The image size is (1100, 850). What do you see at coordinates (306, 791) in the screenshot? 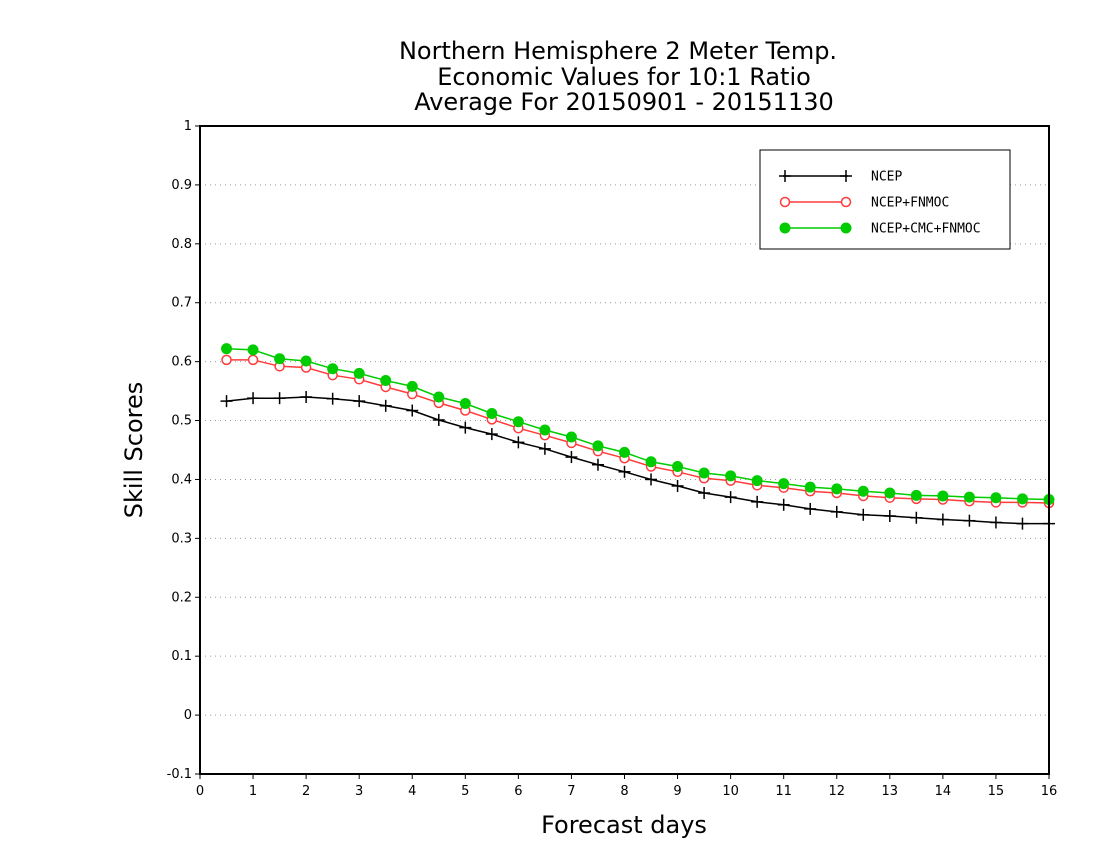
I see `x-tick-label: 2` at bounding box center [306, 791].